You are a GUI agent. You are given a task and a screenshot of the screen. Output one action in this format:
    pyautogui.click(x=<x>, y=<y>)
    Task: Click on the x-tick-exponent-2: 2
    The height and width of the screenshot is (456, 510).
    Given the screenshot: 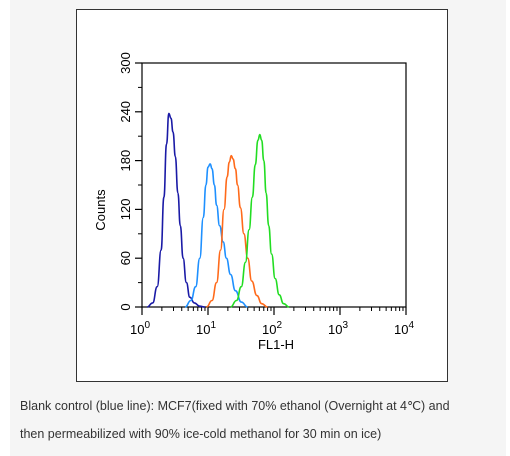 What is the action you would take?
    pyautogui.click(x=279, y=325)
    